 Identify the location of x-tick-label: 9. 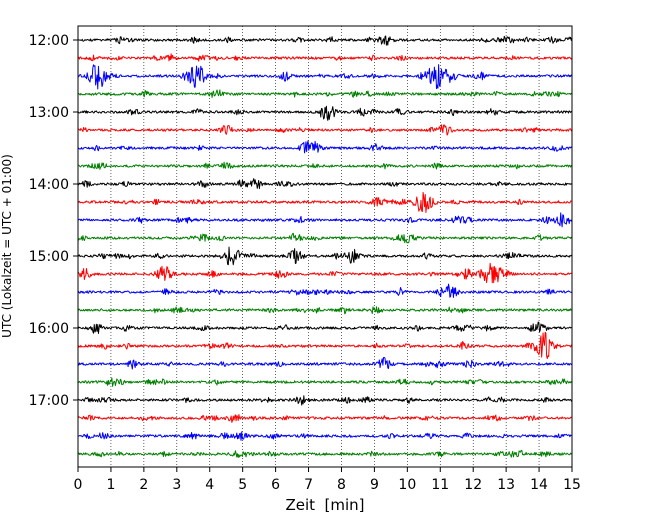
(374, 485).